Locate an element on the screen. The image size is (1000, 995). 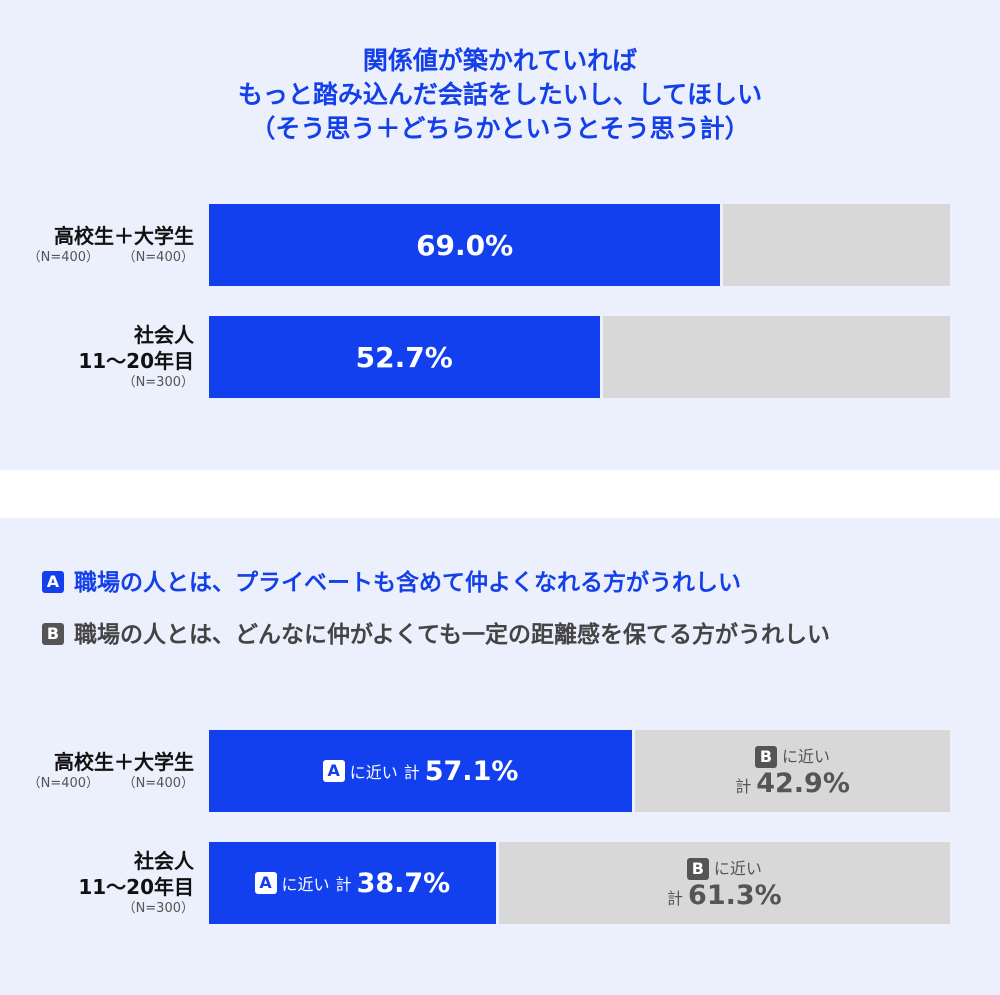
bar: 69.0% is located at coordinates (579, 245).